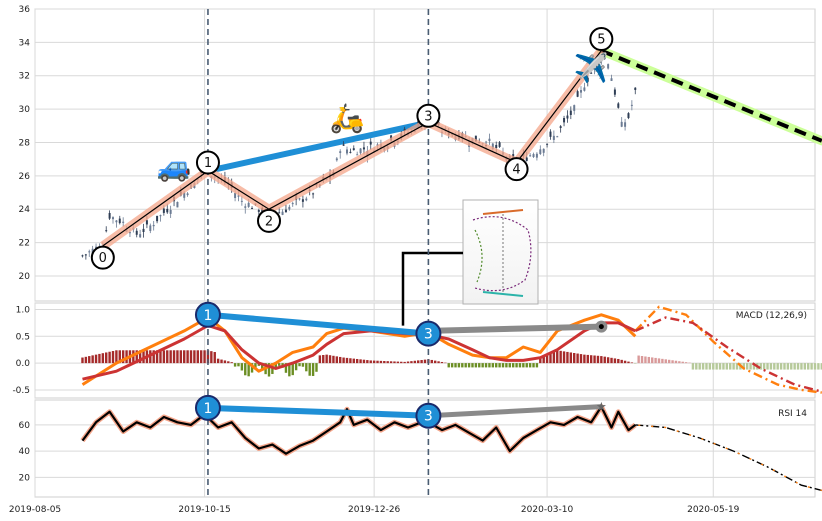  What do you see at coordinates (23, 364) in the screenshot?
I see `y-tick-label: 0.0` at bounding box center [23, 364].